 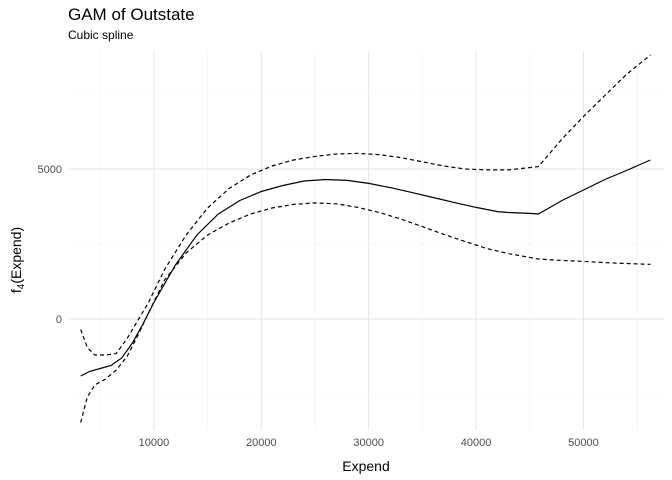 I want to click on y-axis-title-rest: (Expend), so click(x=16, y=255).